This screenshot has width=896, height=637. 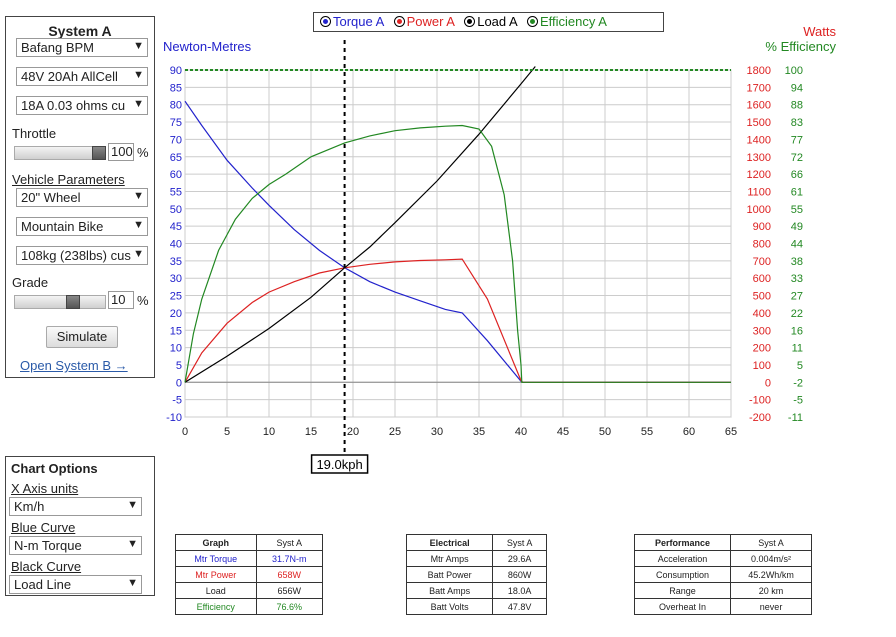 What do you see at coordinates (771, 590) in the screenshot?
I see `table-cell: 20 km` at bounding box center [771, 590].